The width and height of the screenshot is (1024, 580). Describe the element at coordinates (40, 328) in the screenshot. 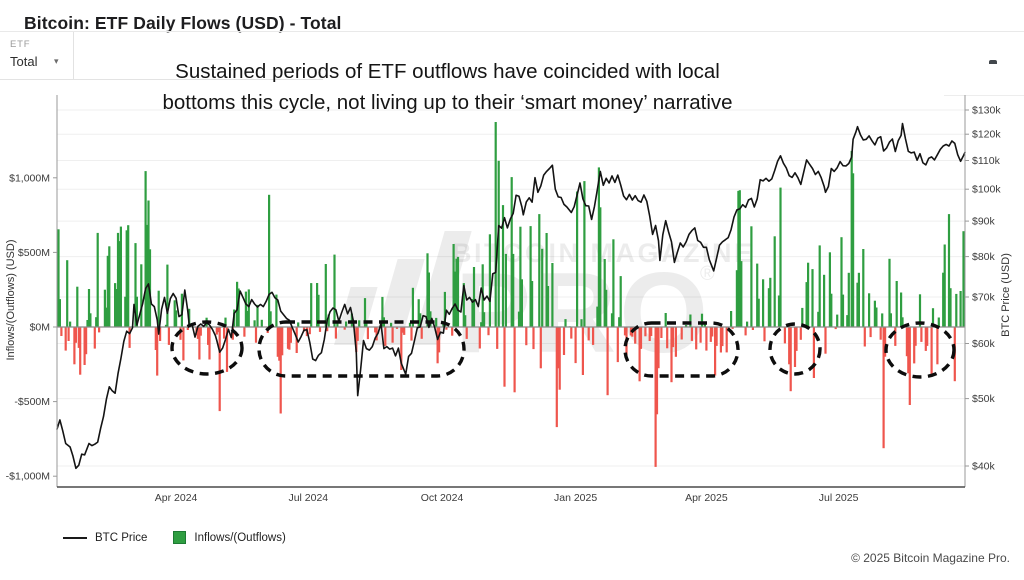

I see `svg-text: $0M` at that location.